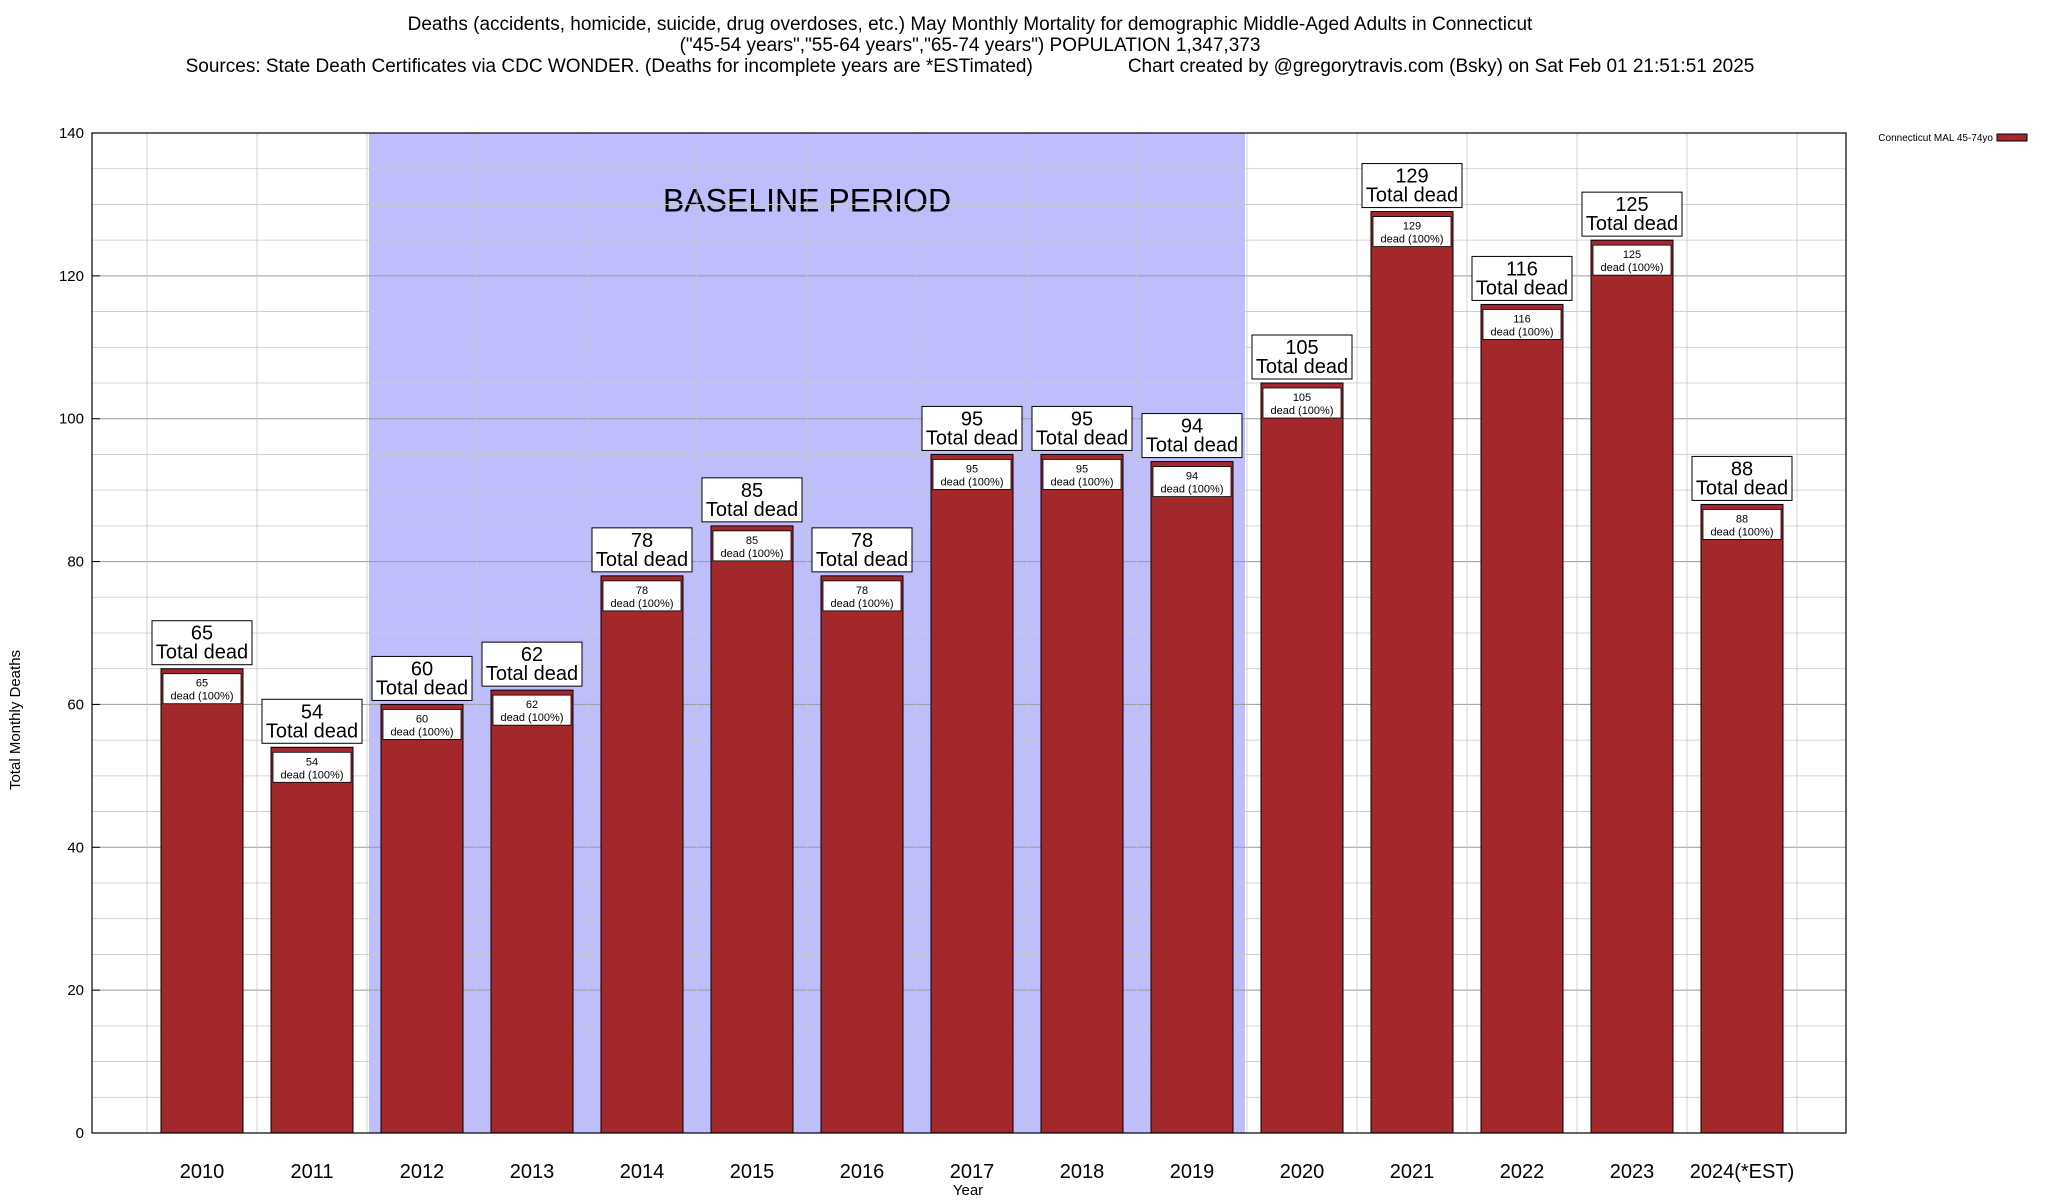 The width and height of the screenshot is (2048, 1200). Describe the element at coordinates (1412, 227) in the screenshot. I see `bar-inner-value-label: 129` at that location.